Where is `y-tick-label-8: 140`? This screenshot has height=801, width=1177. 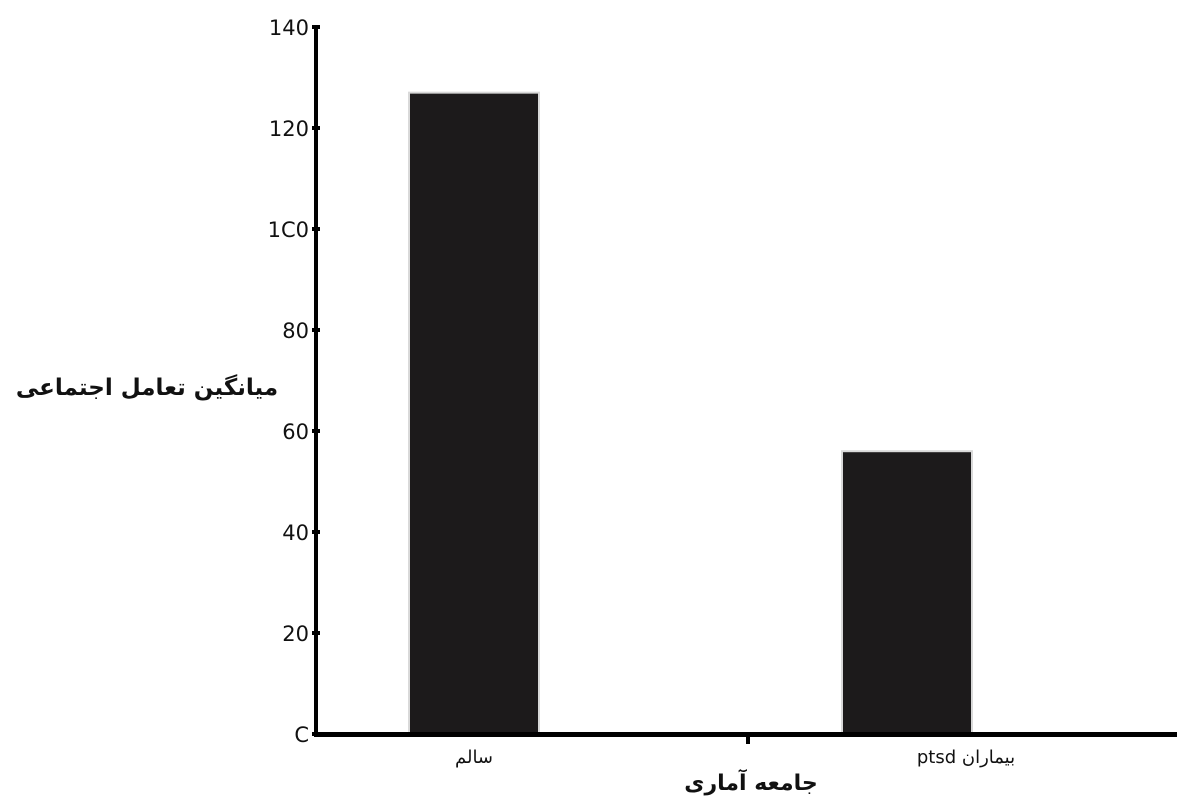
y-tick-label-8: 140 is located at coordinates (289, 28).